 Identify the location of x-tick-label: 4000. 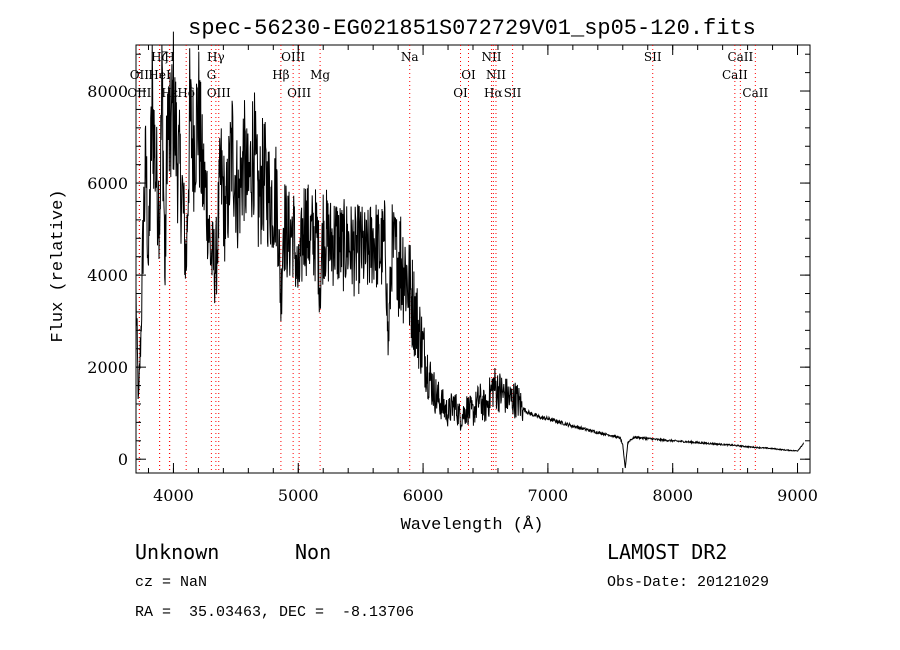
(173, 495).